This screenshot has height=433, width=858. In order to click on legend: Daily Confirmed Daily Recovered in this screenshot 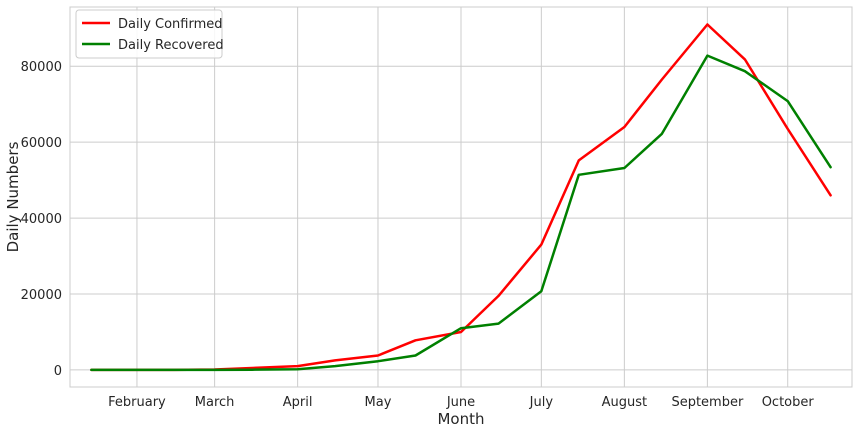, I will do `click(149, 34)`.